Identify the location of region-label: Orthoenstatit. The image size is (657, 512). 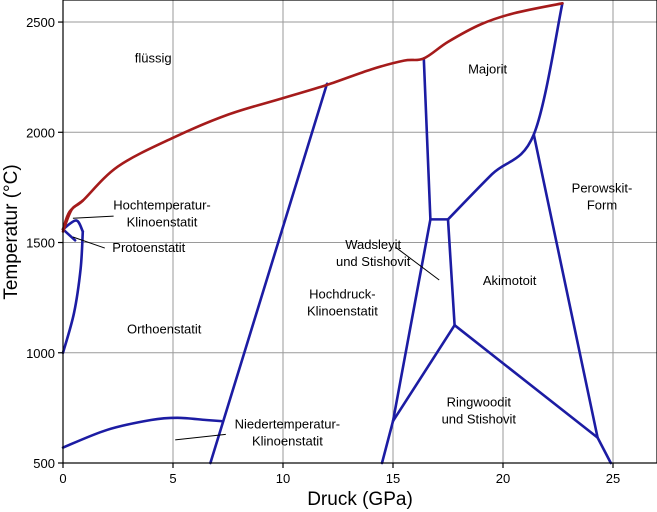
(164, 329).